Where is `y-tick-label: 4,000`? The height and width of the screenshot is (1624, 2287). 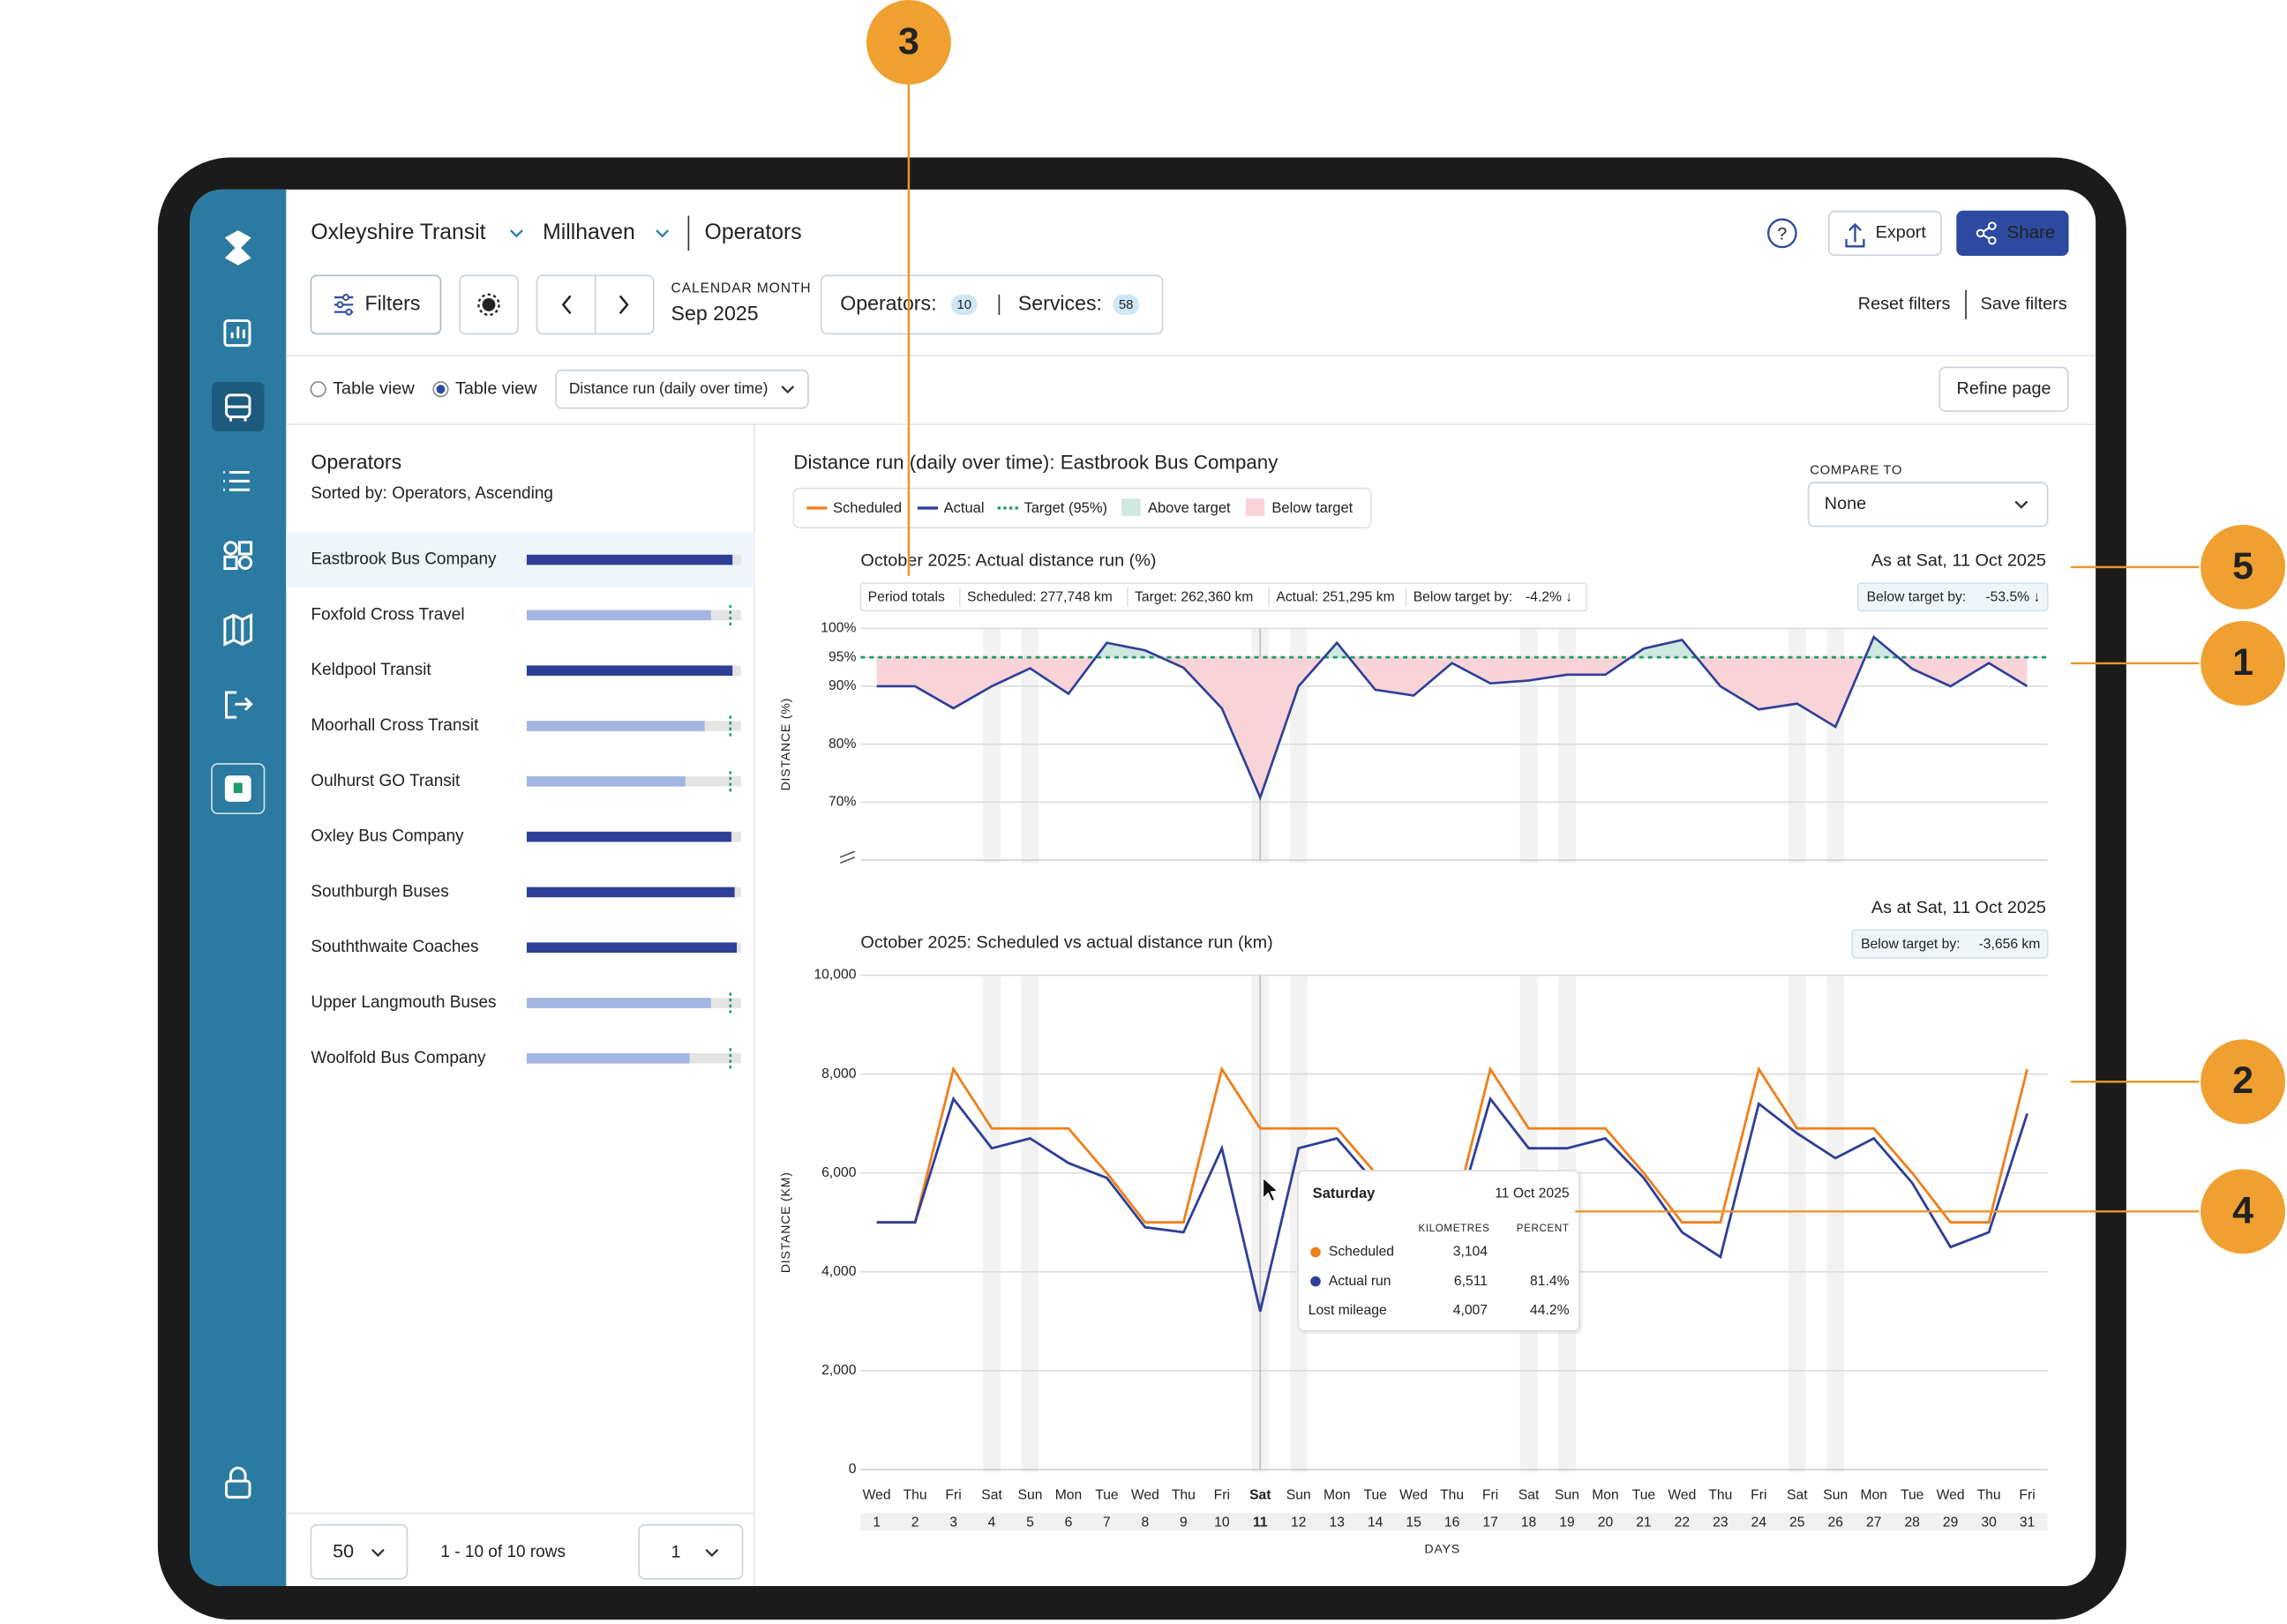
y-tick-label: 4,000 is located at coordinates (839, 1271).